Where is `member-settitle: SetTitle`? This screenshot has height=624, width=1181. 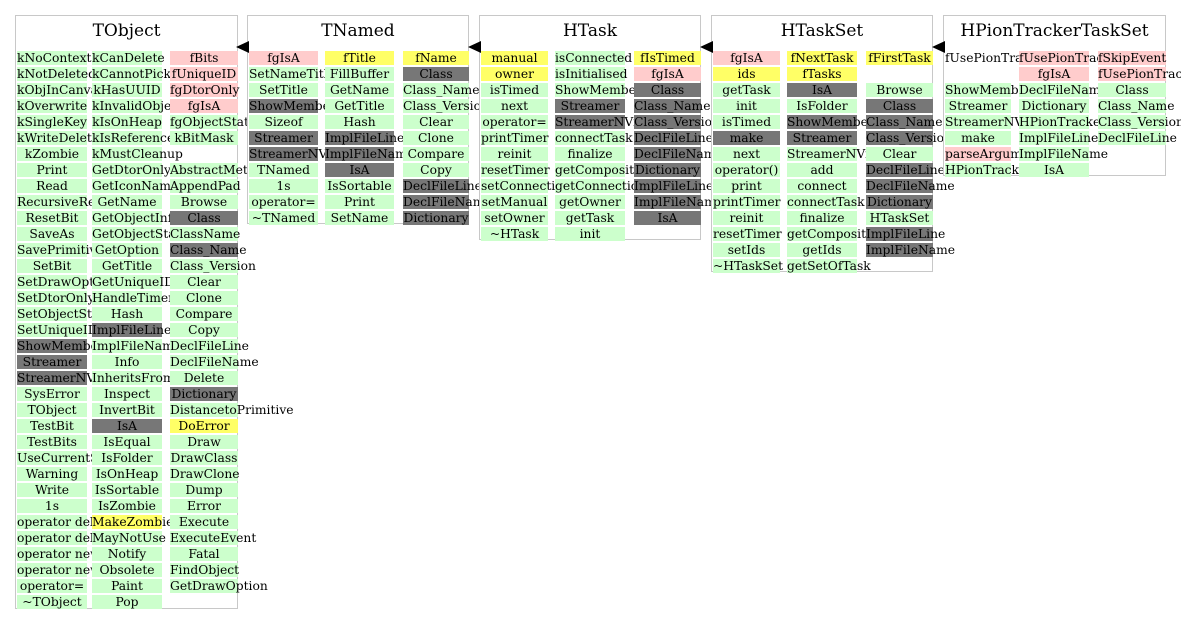 member-settitle: SetTitle is located at coordinates (283, 90).